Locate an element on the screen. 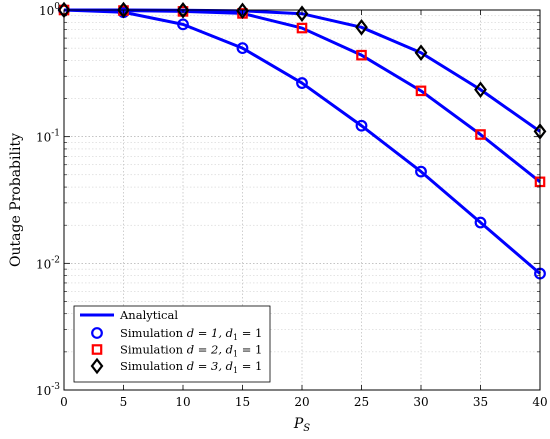  legend-diamond-marker is located at coordinates (97, 366).